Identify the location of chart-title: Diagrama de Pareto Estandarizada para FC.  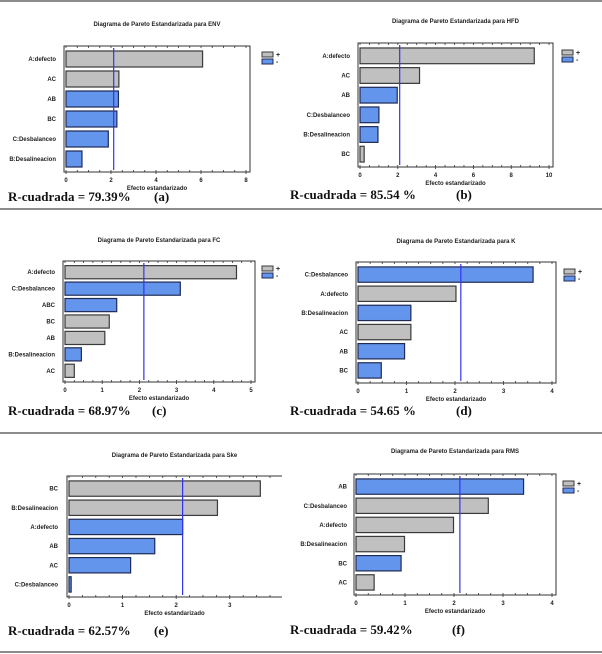
(159, 241).